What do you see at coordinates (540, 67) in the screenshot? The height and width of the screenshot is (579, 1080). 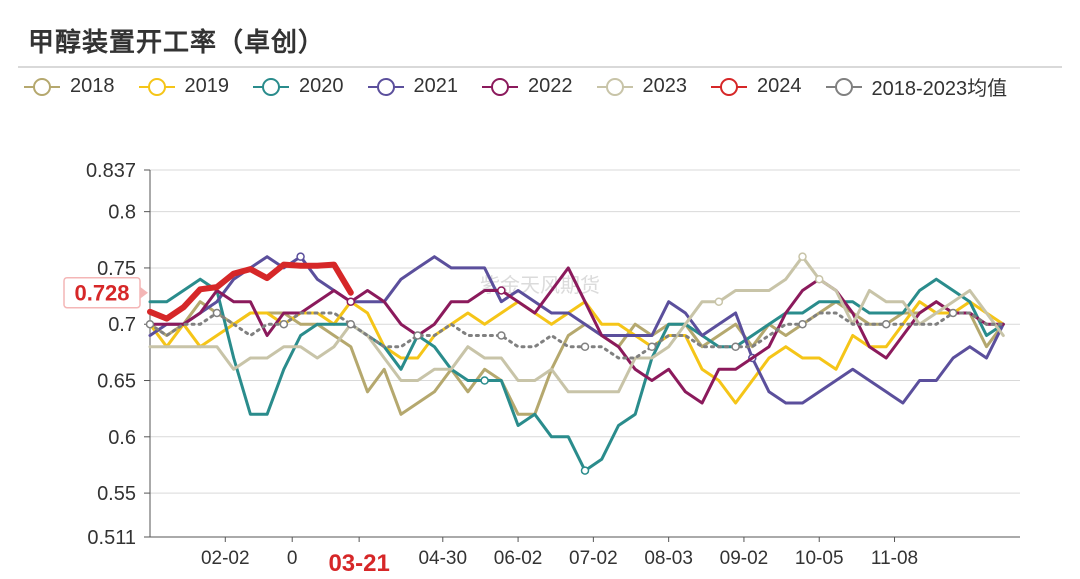 I see `title-divider` at bounding box center [540, 67].